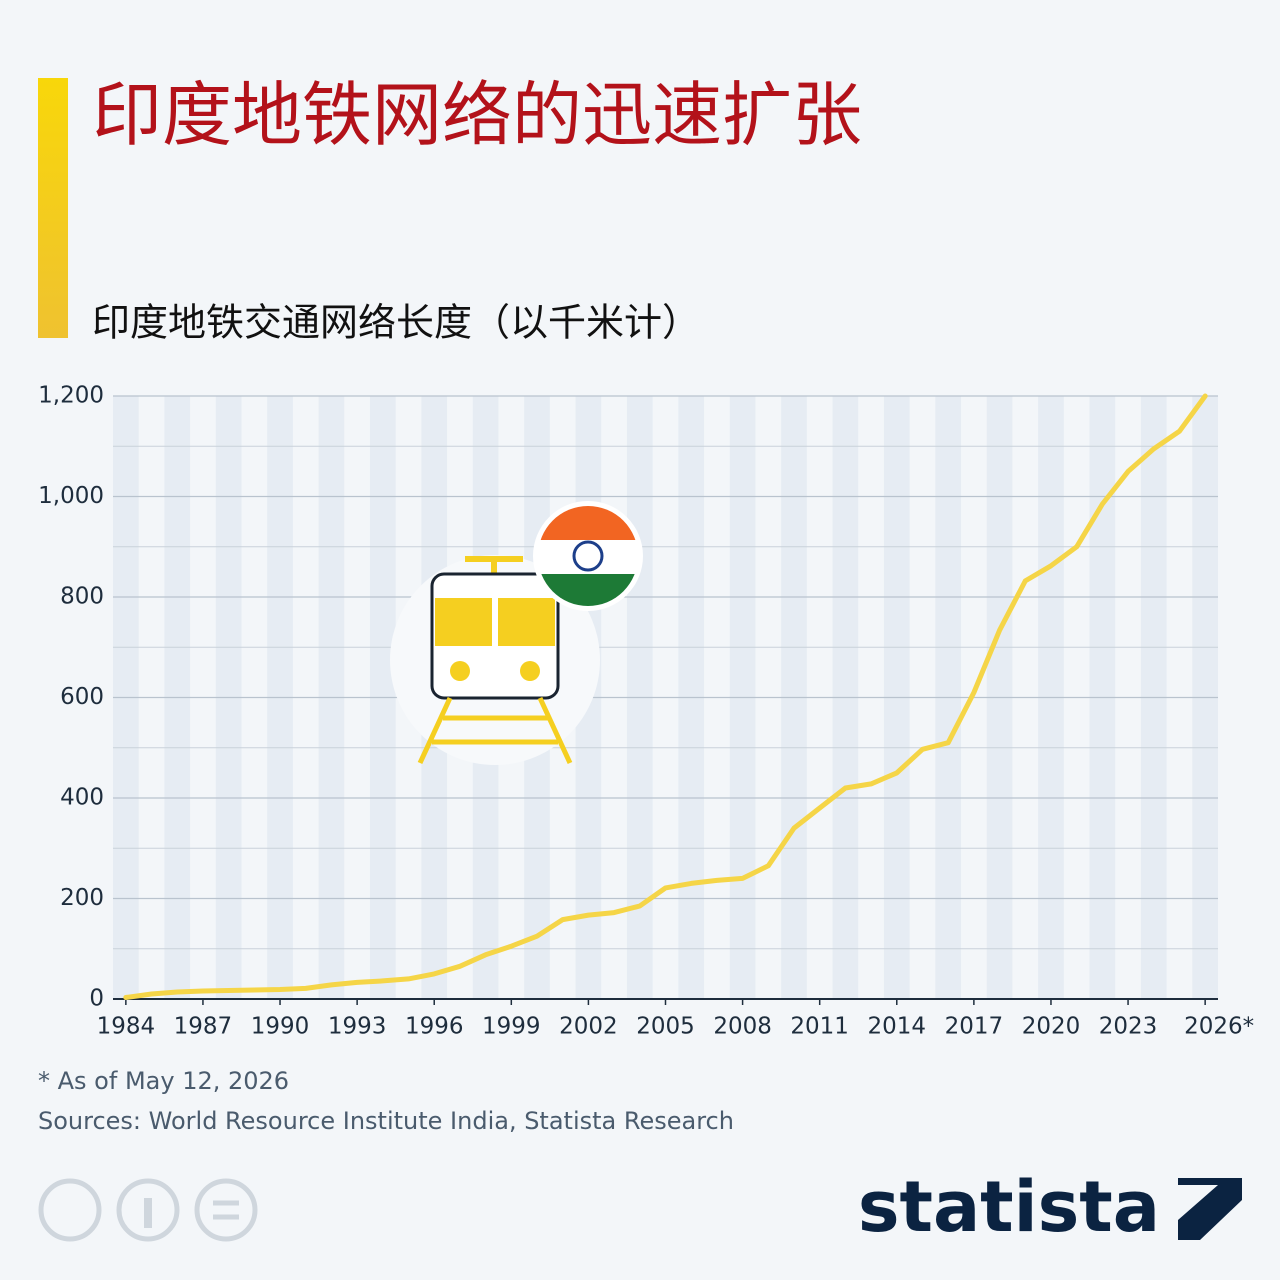 The width and height of the screenshot is (1280, 1280). Describe the element at coordinates (897, 1027) in the screenshot. I see `x-tick-label: 2014` at that location.